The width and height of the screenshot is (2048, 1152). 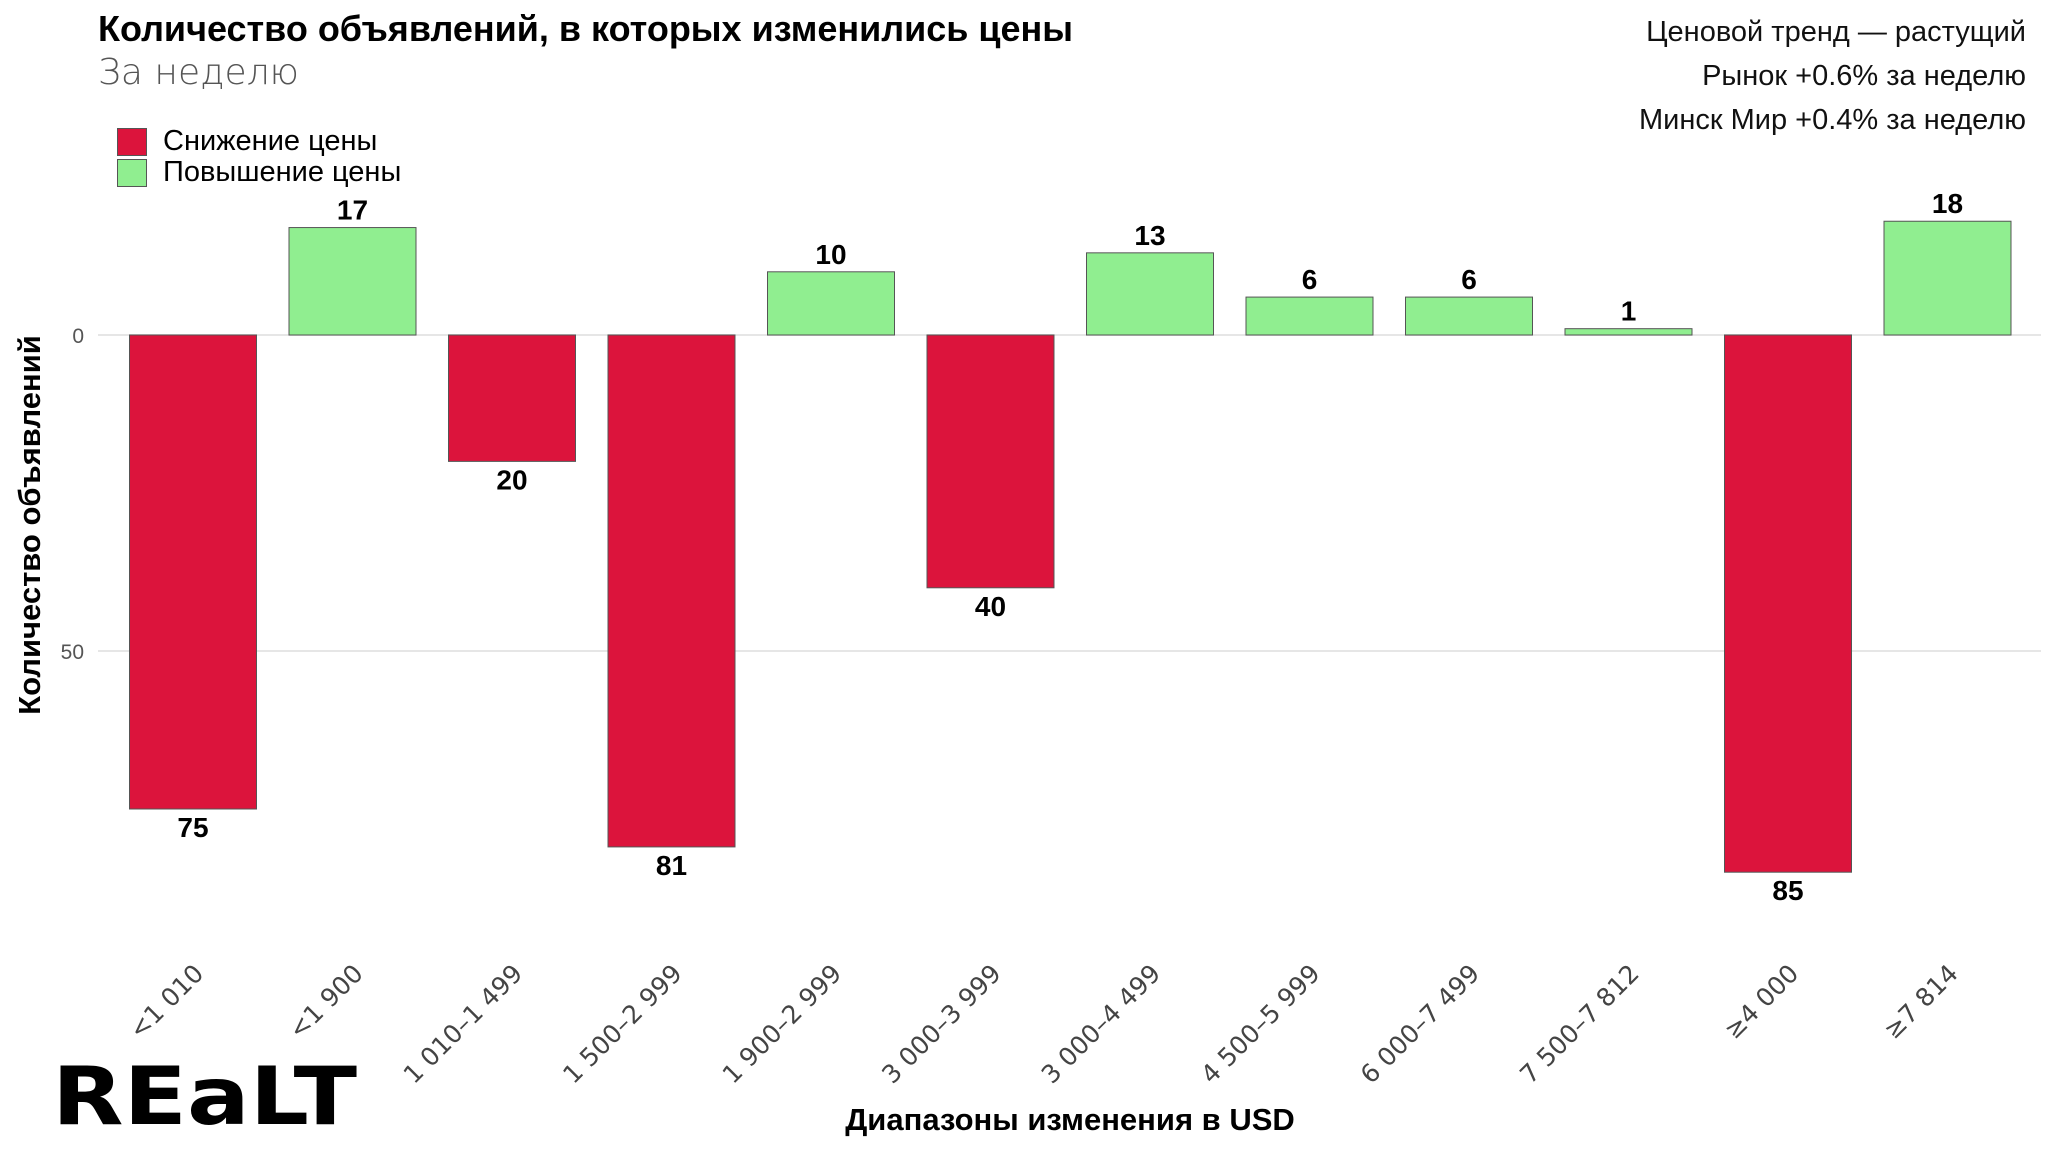 I want to click on data-label: 18, so click(x=1947, y=203).